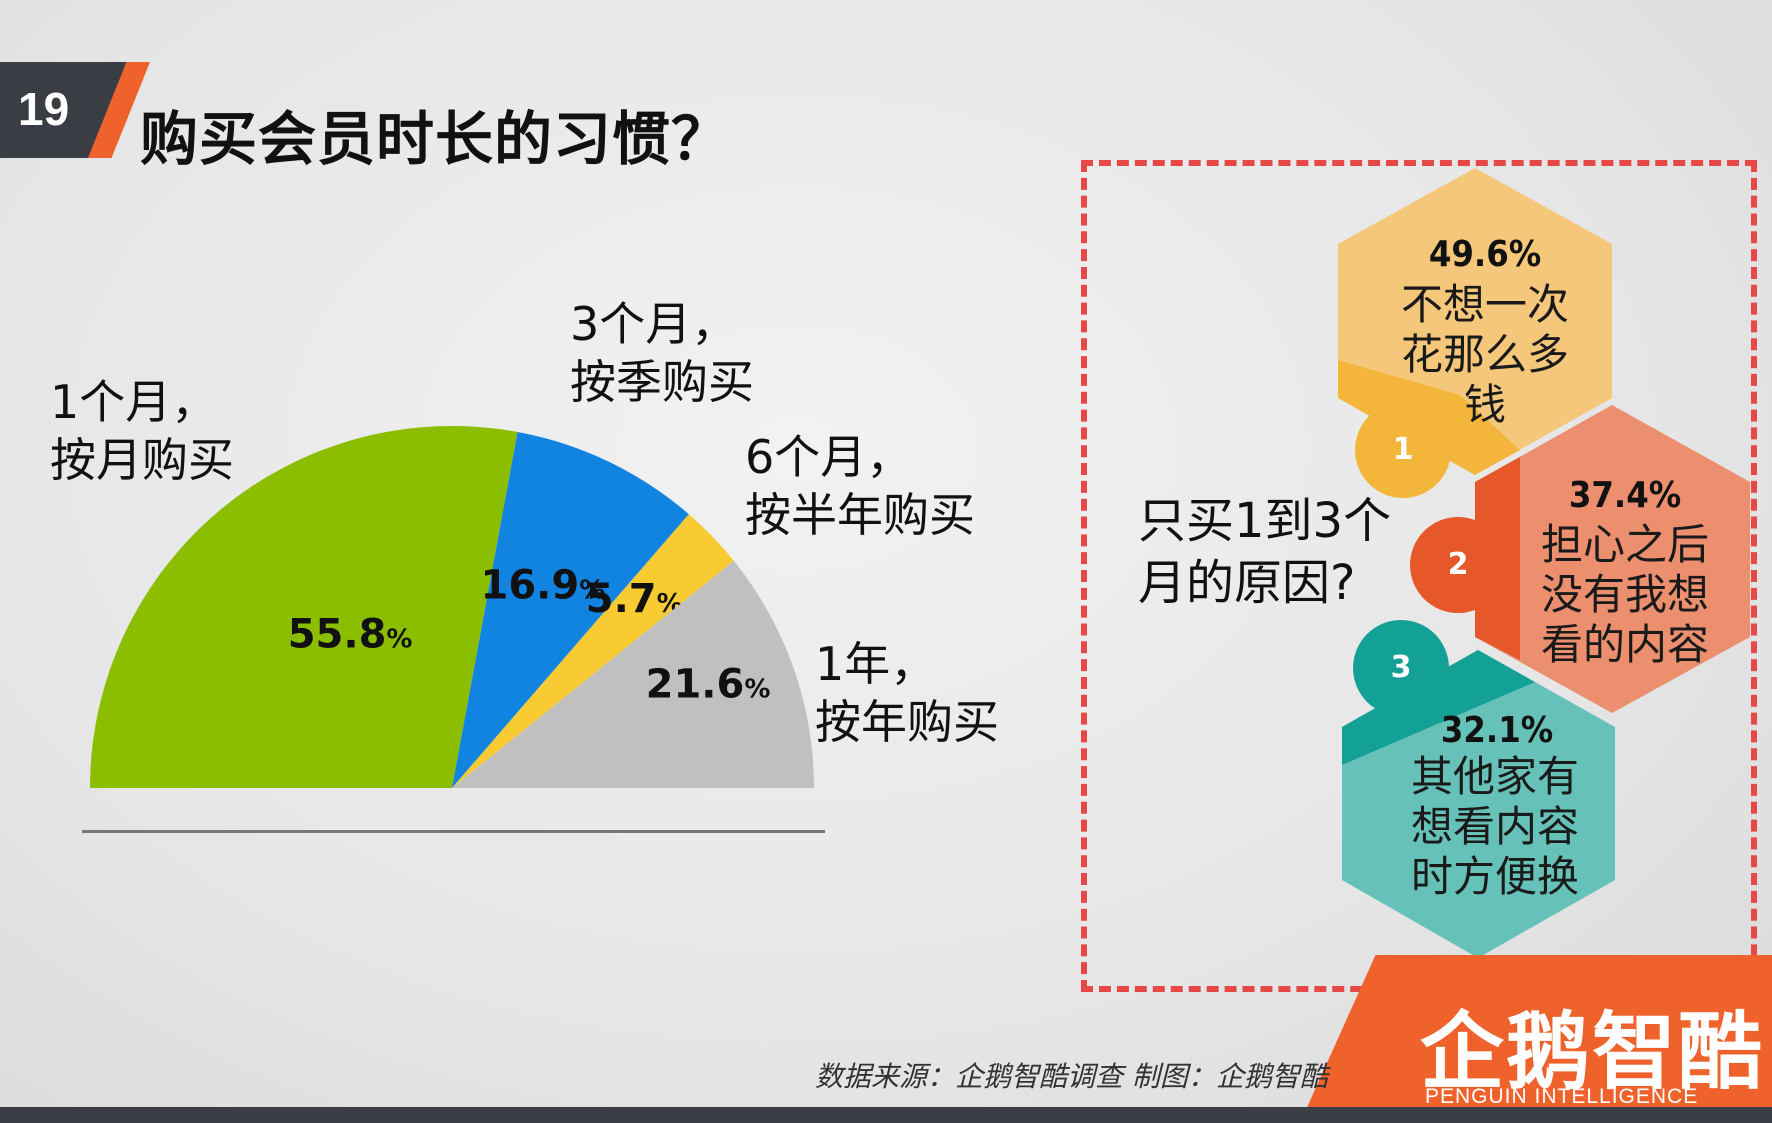  I want to click on badge-number-3: 3, so click(1401, 667).